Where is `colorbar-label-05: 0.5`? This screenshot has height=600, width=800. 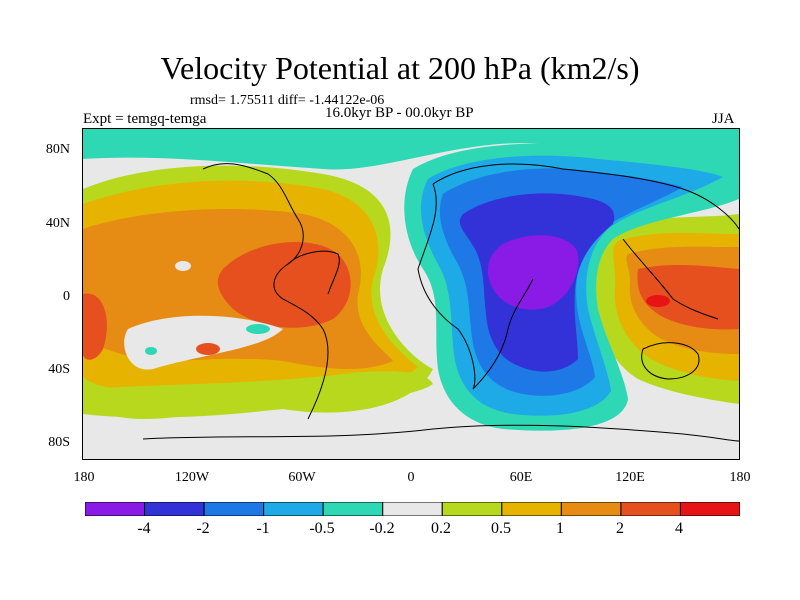 colorbar-label-05: 0.5 is located at coordinates (501, 528).